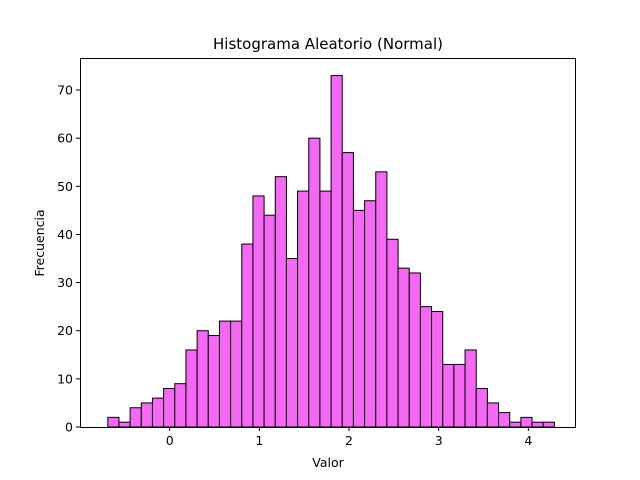  What do you see at coordinates (65, 378) in the screenshot?
I see `y-tick-label: 10` at bounding box center [65, 378].